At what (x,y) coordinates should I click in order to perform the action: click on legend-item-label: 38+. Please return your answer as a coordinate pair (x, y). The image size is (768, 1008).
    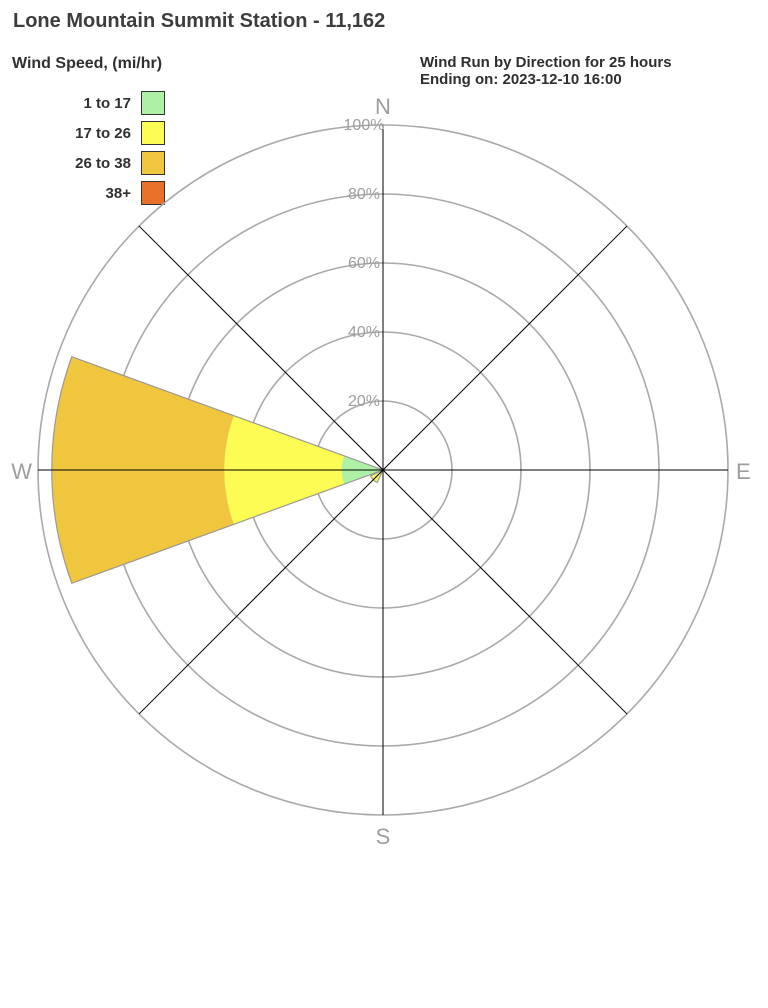
    Looking at the image, I should click on (118, 193).